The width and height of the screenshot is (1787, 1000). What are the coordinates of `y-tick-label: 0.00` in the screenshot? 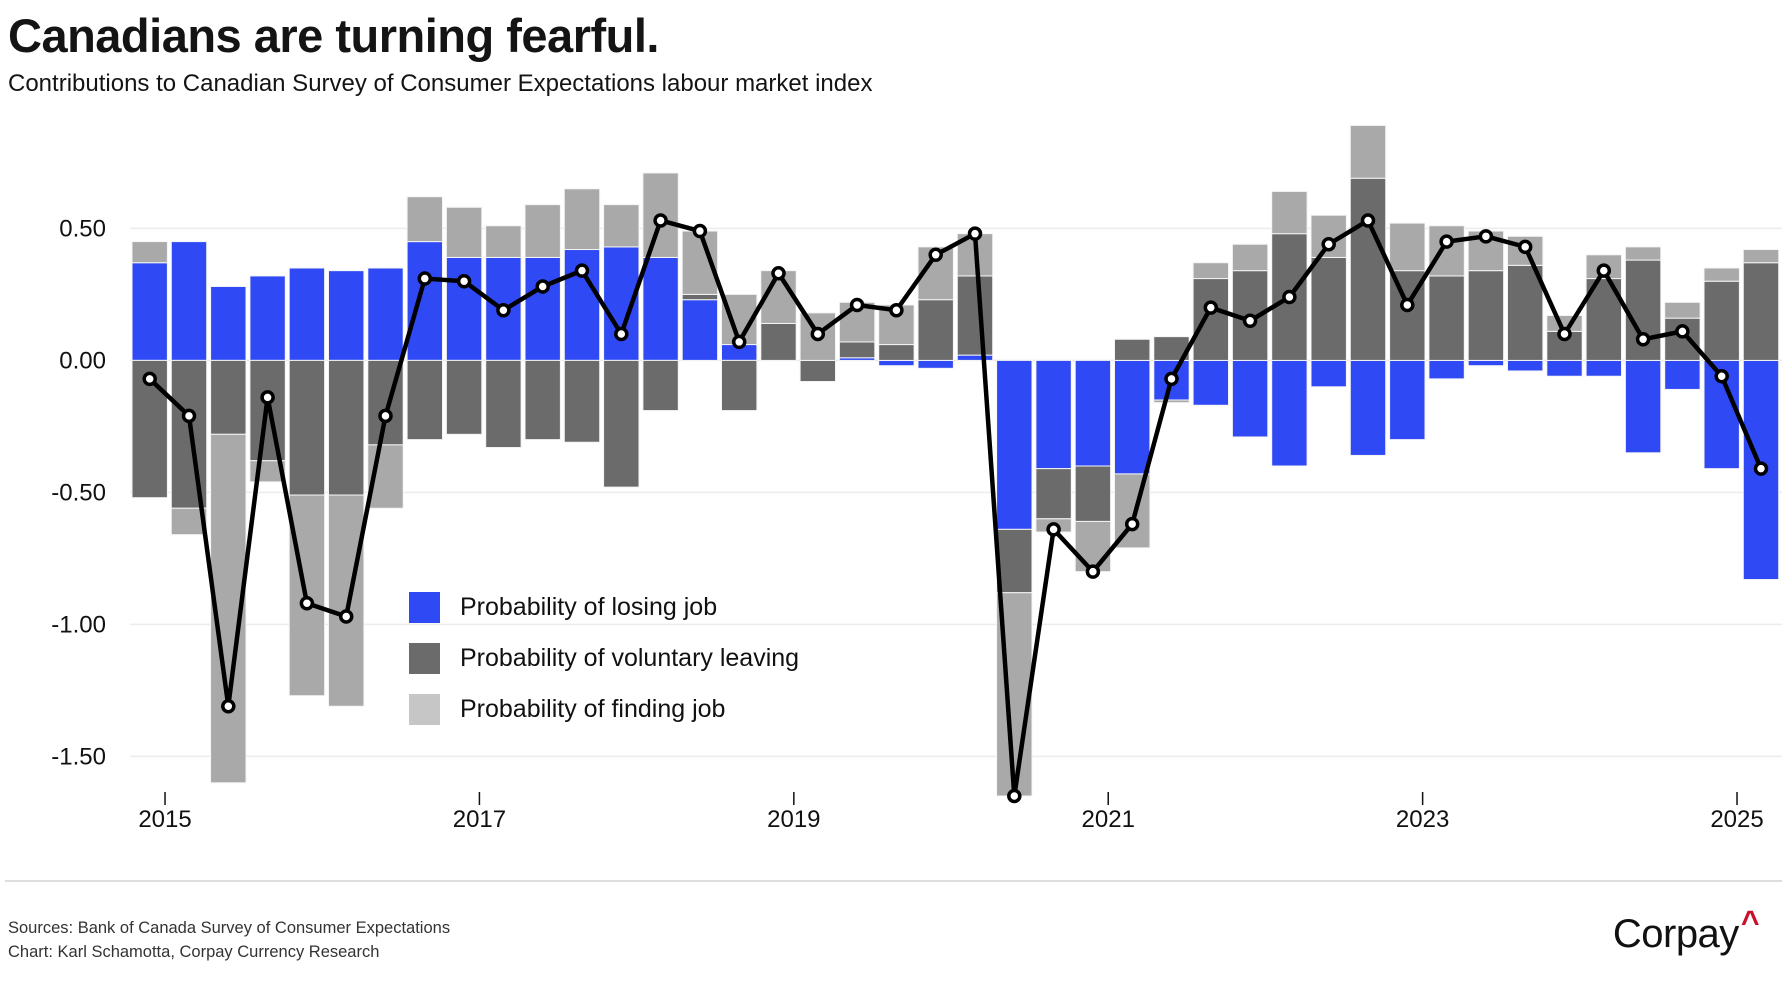 It's located at (82, 360).